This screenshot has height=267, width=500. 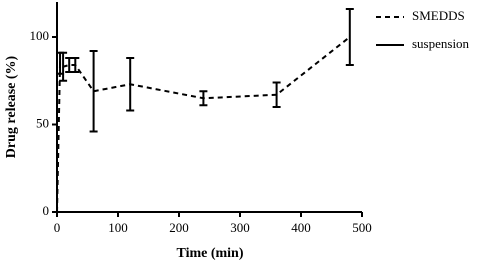 What do you see at coordinates (240, 227) in the screenshot?
I see `x-tick-label: 300` at bounding box center [240, 227].